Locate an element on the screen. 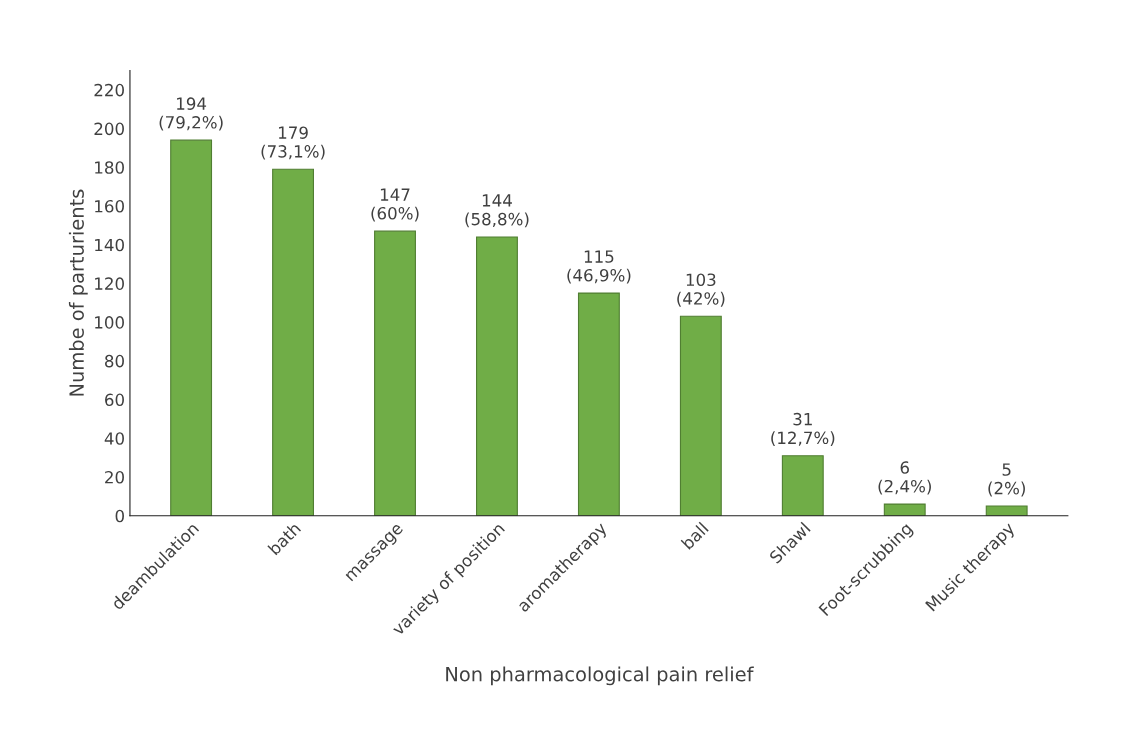 The height and width of the screenshot is (742, 1130). data-label: 179 (73,1%) is located at coordinates (293, 143).